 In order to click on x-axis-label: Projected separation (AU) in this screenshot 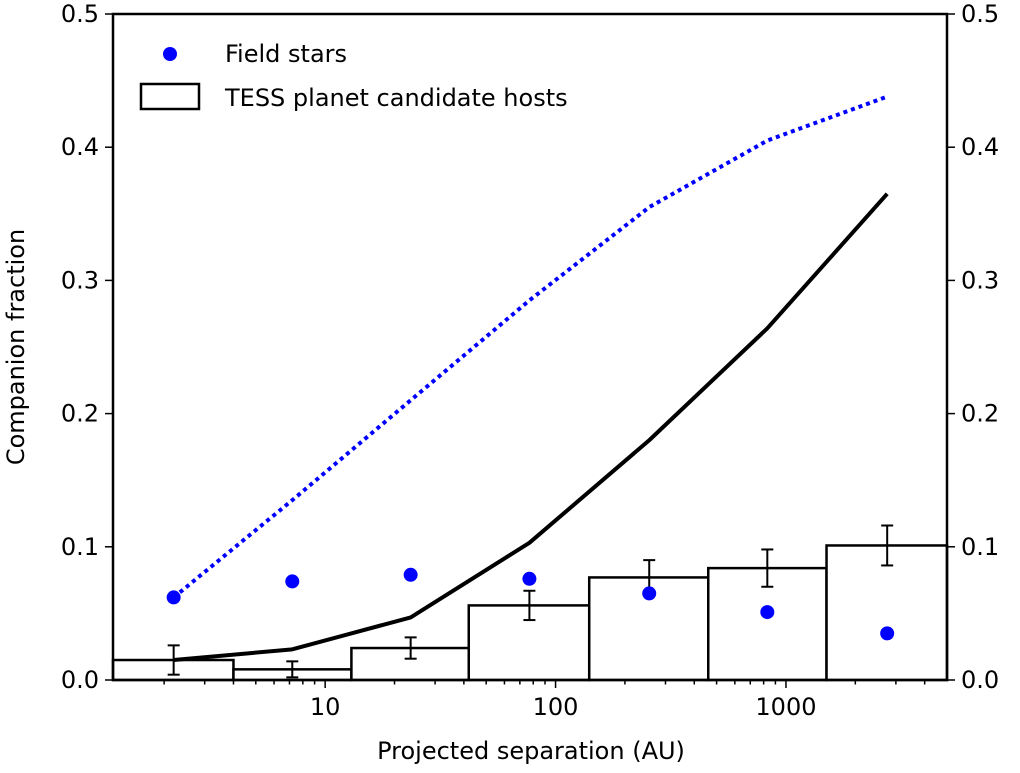, I will do `click(531, 751)`.